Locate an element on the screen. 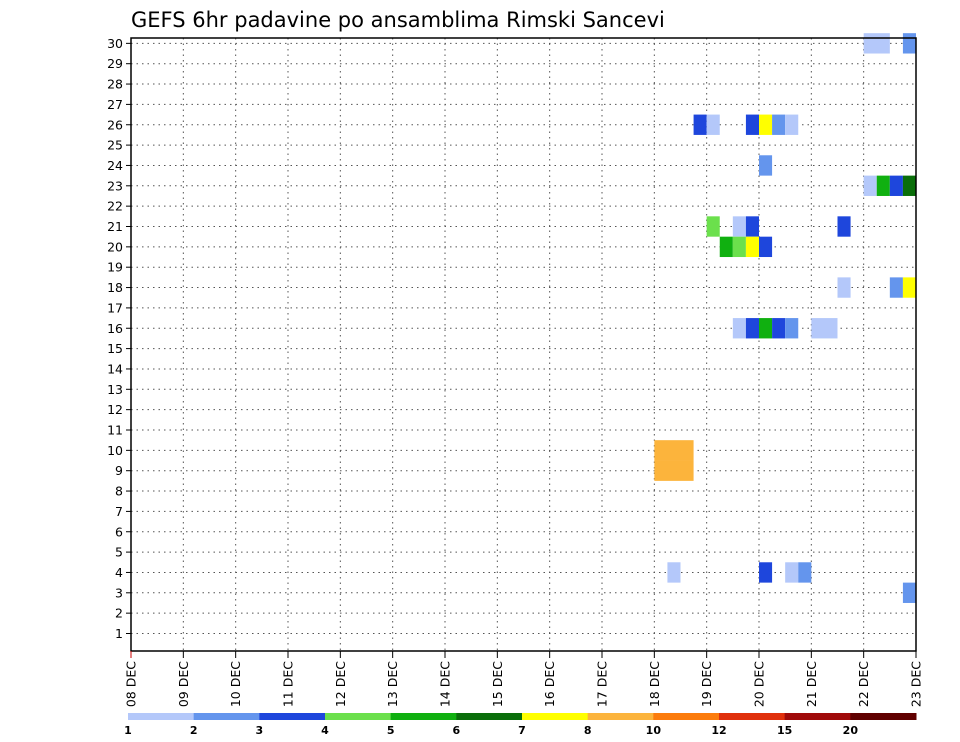 The image size is (960, 742). y-tick-label: 5 is located at coordinates (119, 552).